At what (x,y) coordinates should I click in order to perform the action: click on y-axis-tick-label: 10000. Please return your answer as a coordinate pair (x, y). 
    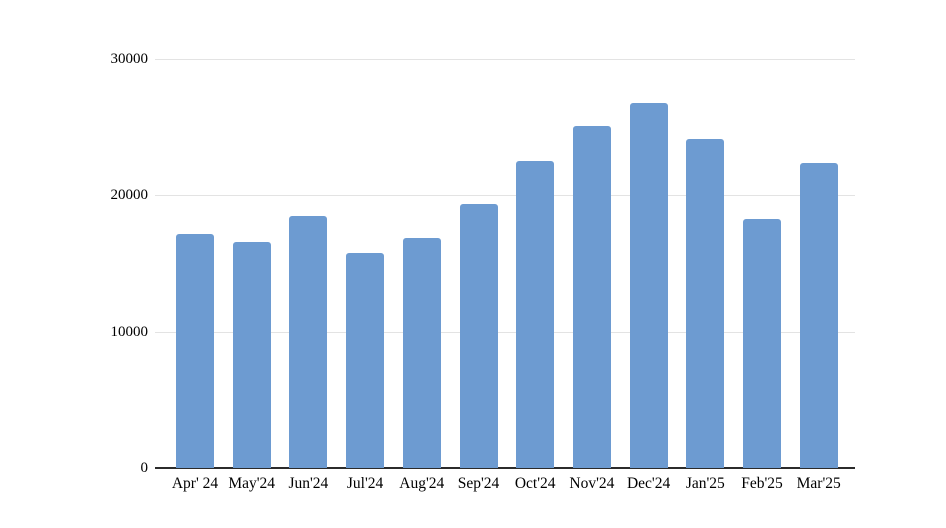
    Looking at the image, I should click on (129, 331).